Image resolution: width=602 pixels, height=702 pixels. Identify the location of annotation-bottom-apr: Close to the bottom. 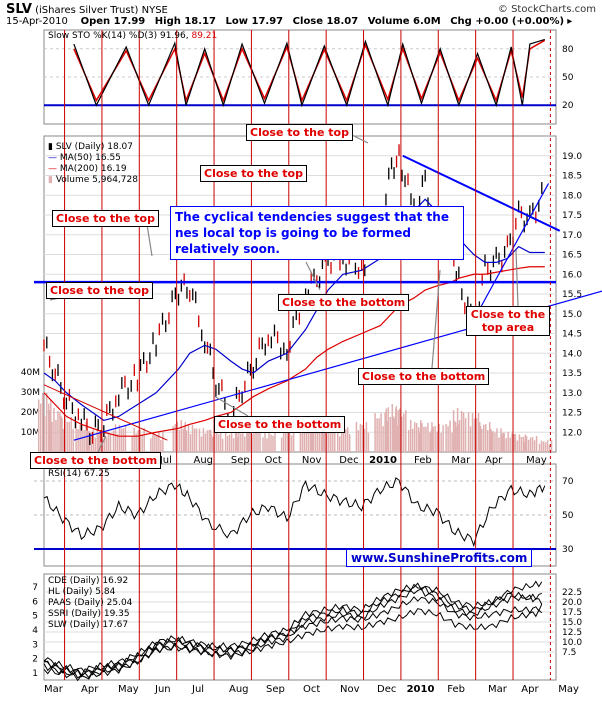
(96, 460).